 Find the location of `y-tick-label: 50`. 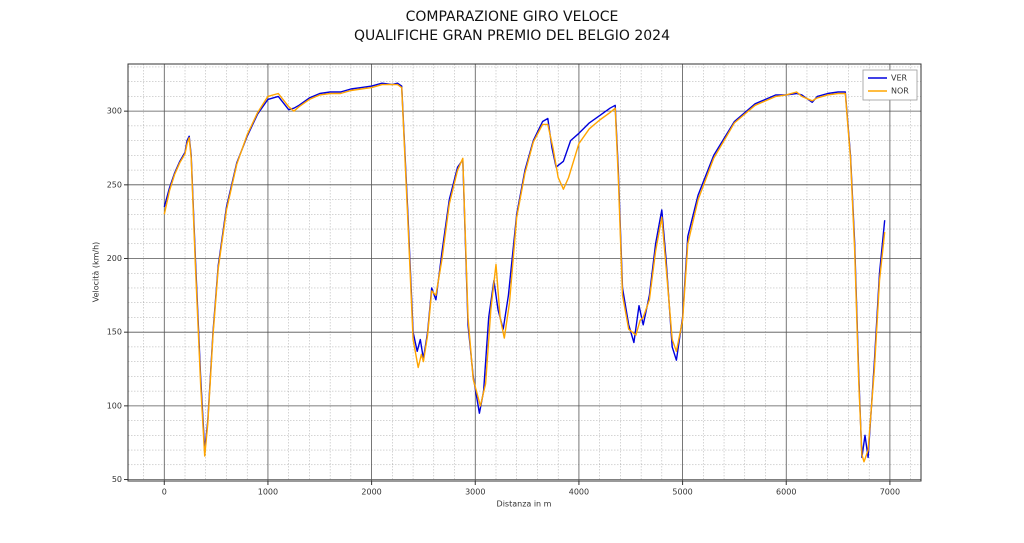

y-tick-label: 50 is located at coordinates (117, 479).